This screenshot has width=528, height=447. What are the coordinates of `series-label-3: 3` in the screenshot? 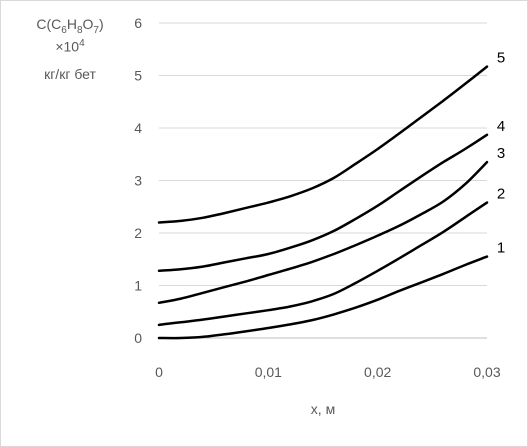 It's located at (501, 153).